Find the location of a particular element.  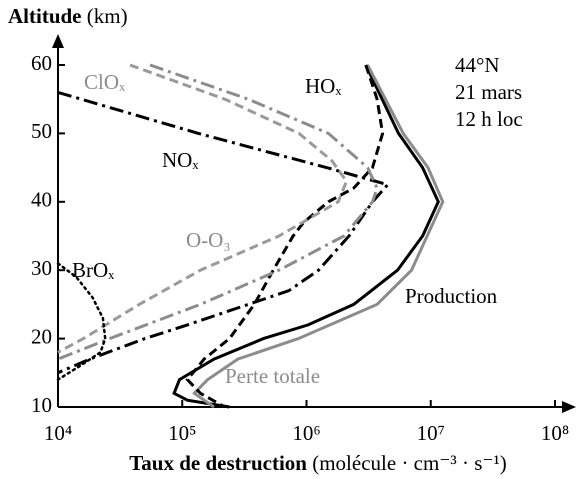

y-axis-arrow is located at coordinates (58, 41).